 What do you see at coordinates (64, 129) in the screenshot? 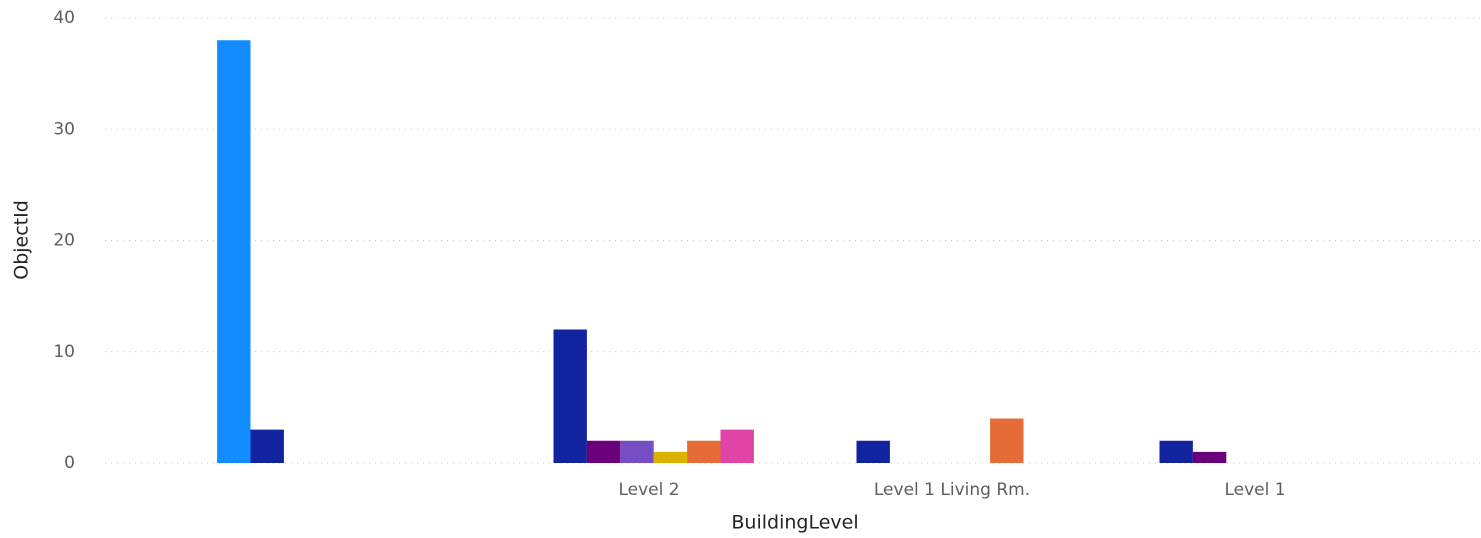
I see `y-tick-label: 30` at bounding box center [64, 129].